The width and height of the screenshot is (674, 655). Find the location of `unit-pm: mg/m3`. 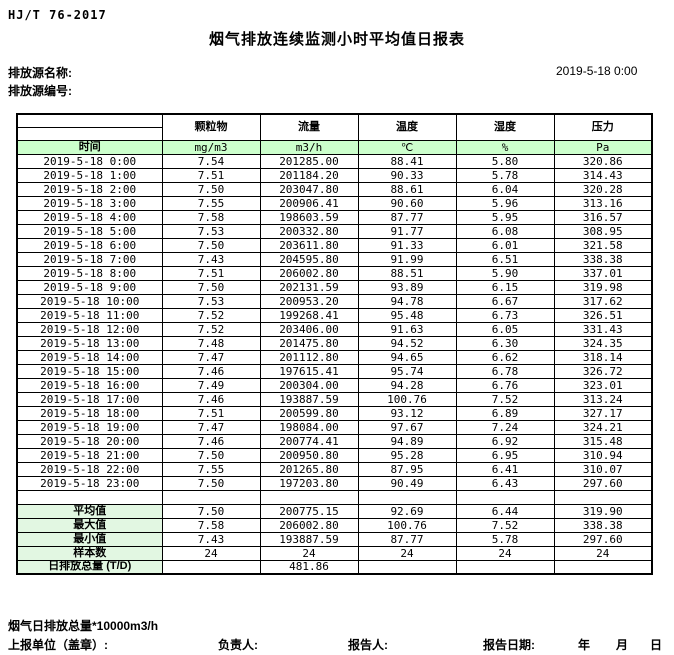

unit-pm: mg/m3 is located at coordinates (211, 147).